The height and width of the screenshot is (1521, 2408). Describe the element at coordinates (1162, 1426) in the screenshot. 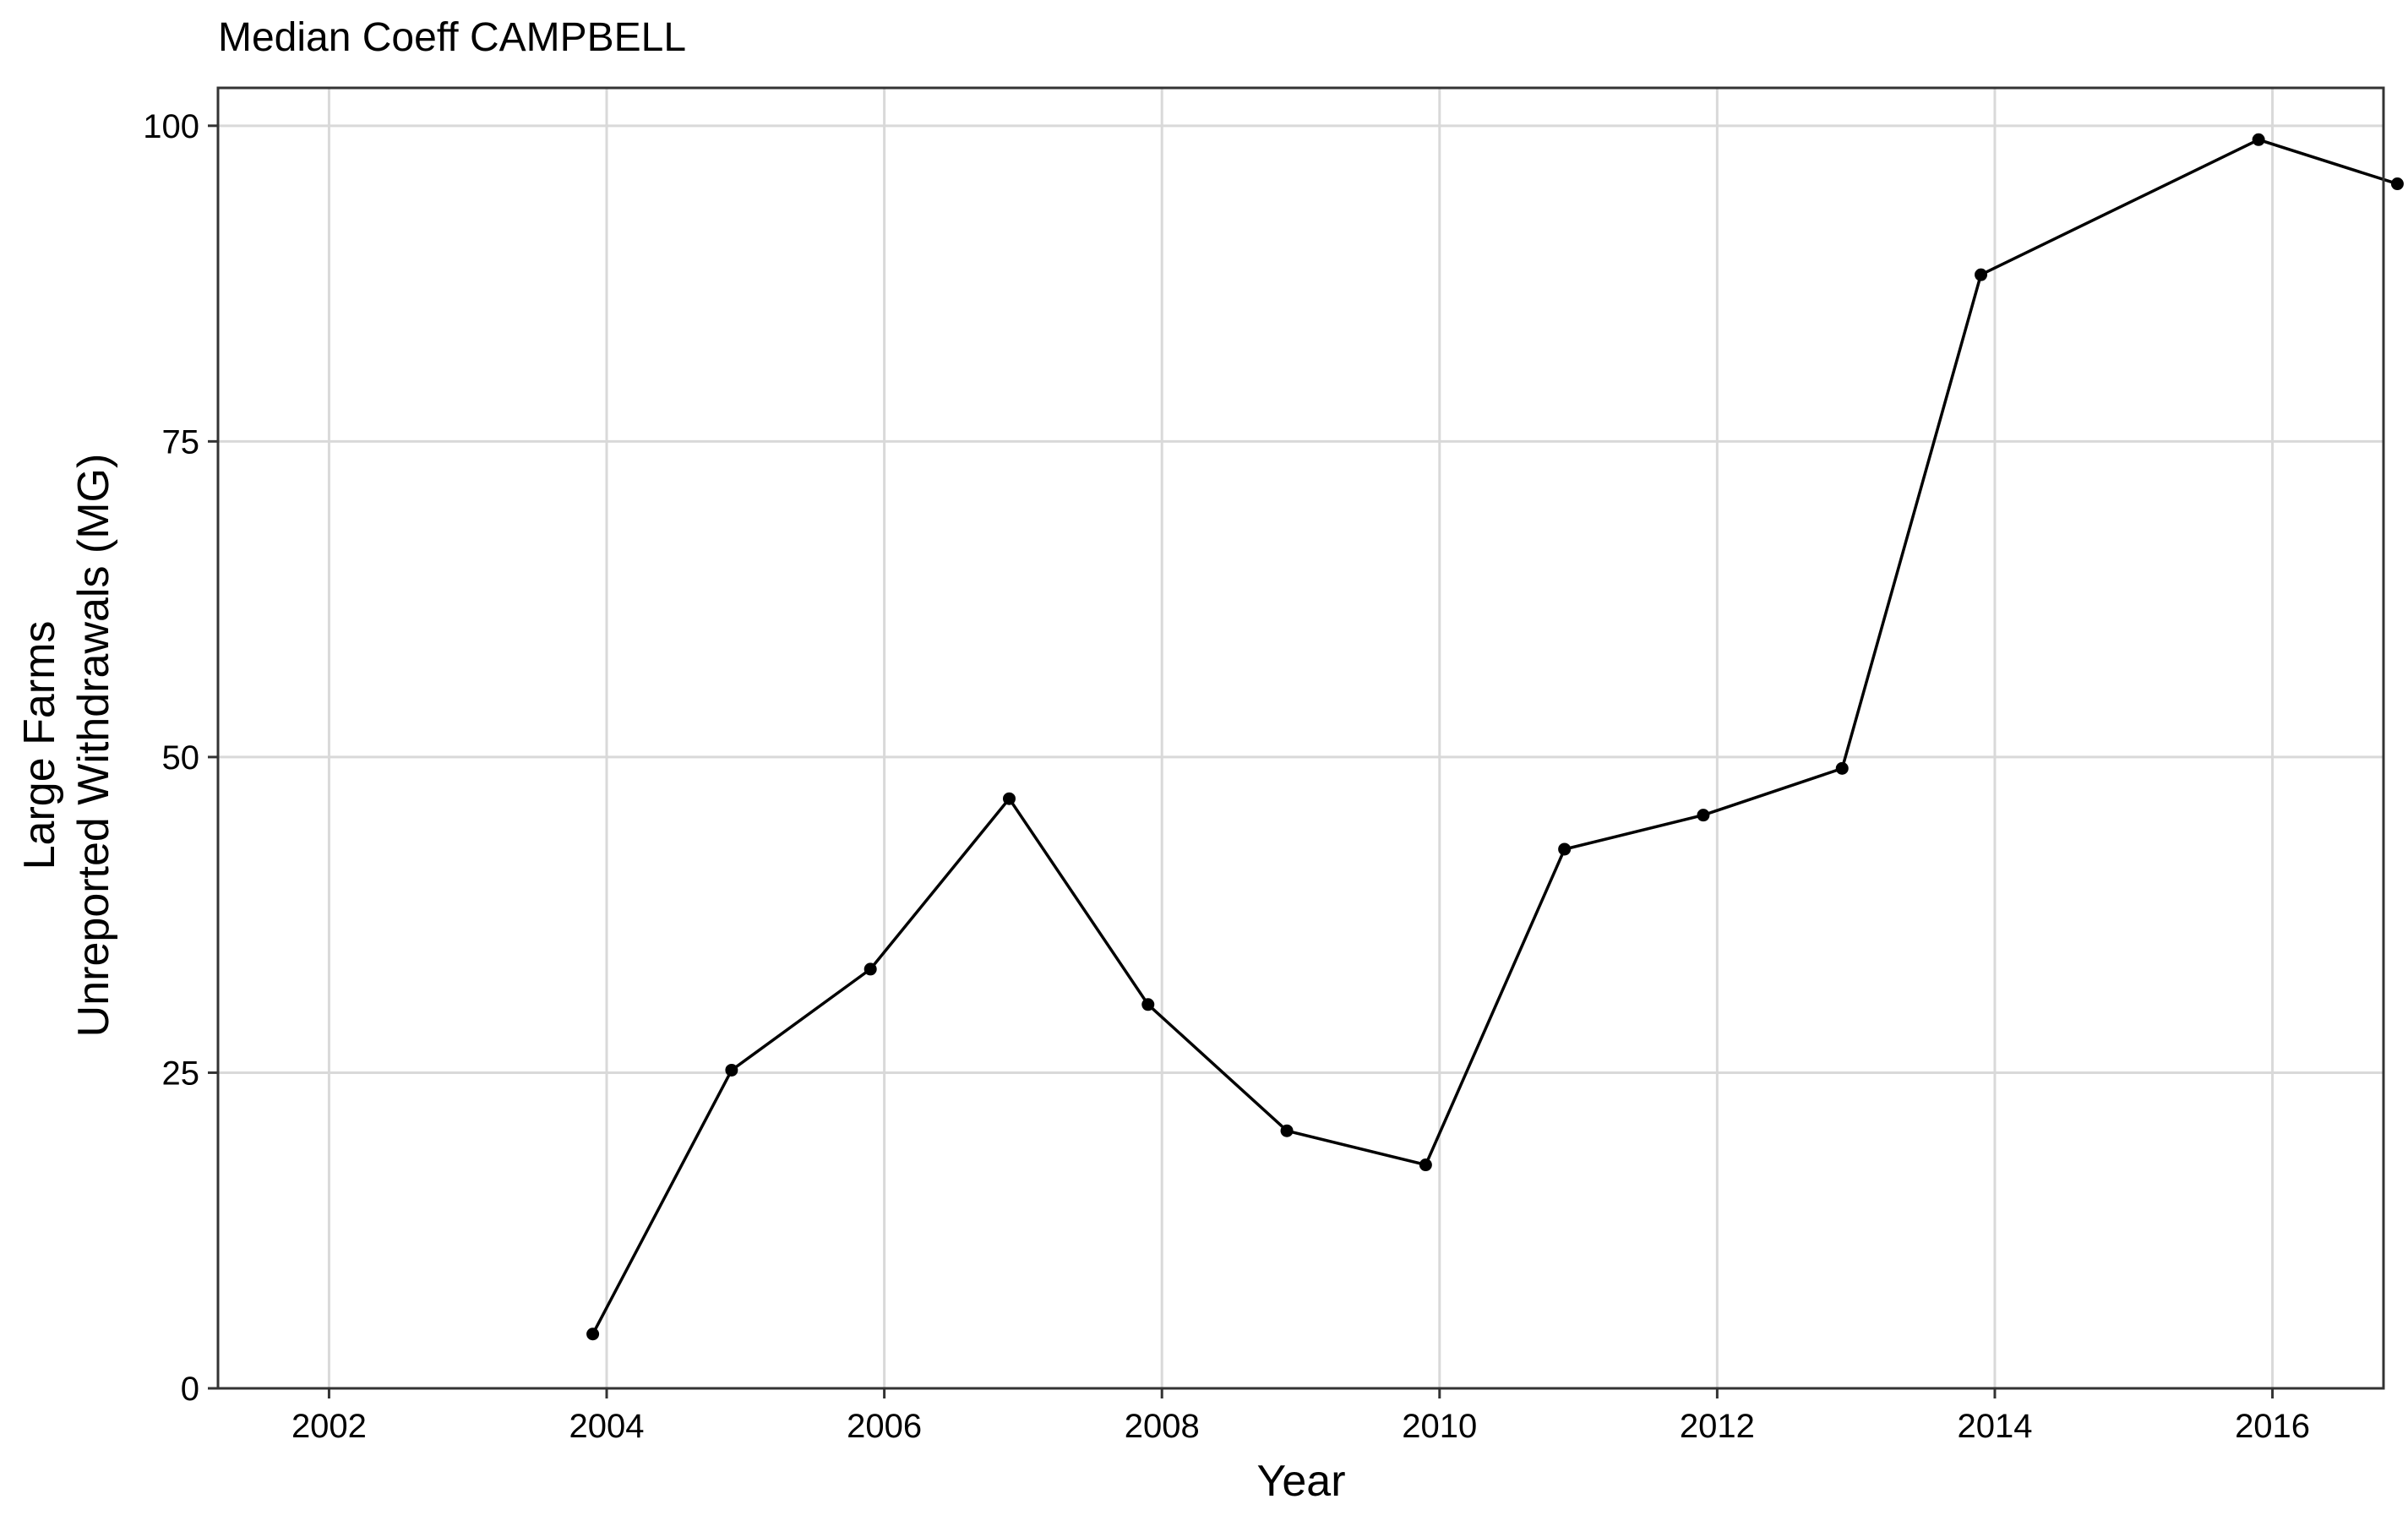

I see `x-tick-label: 2008` at that location.